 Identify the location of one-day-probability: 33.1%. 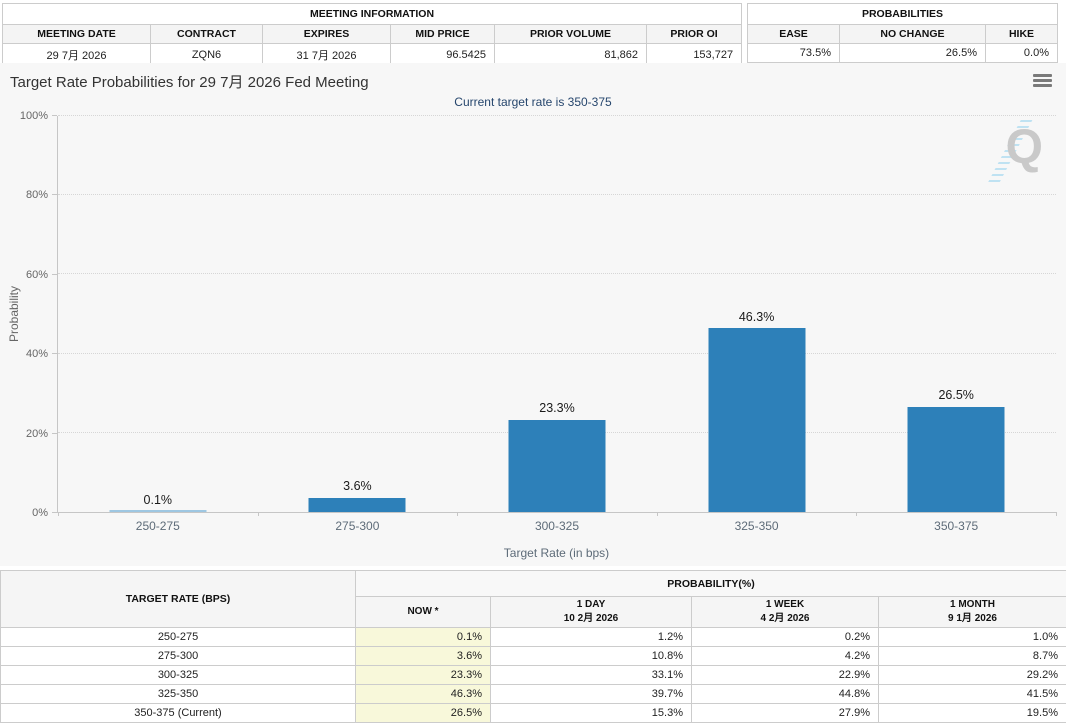
(591, 675).